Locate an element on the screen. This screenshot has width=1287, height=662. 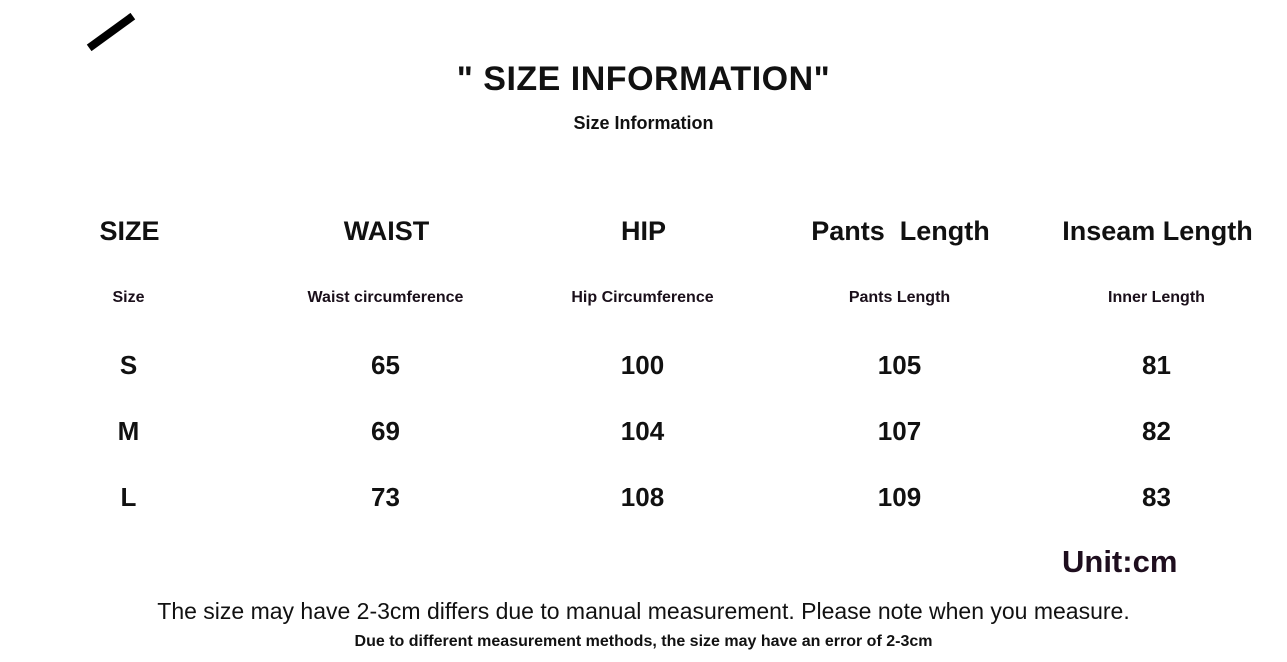
column-subheader-pants-length: Pants Length is located at coordinates (899, 297).